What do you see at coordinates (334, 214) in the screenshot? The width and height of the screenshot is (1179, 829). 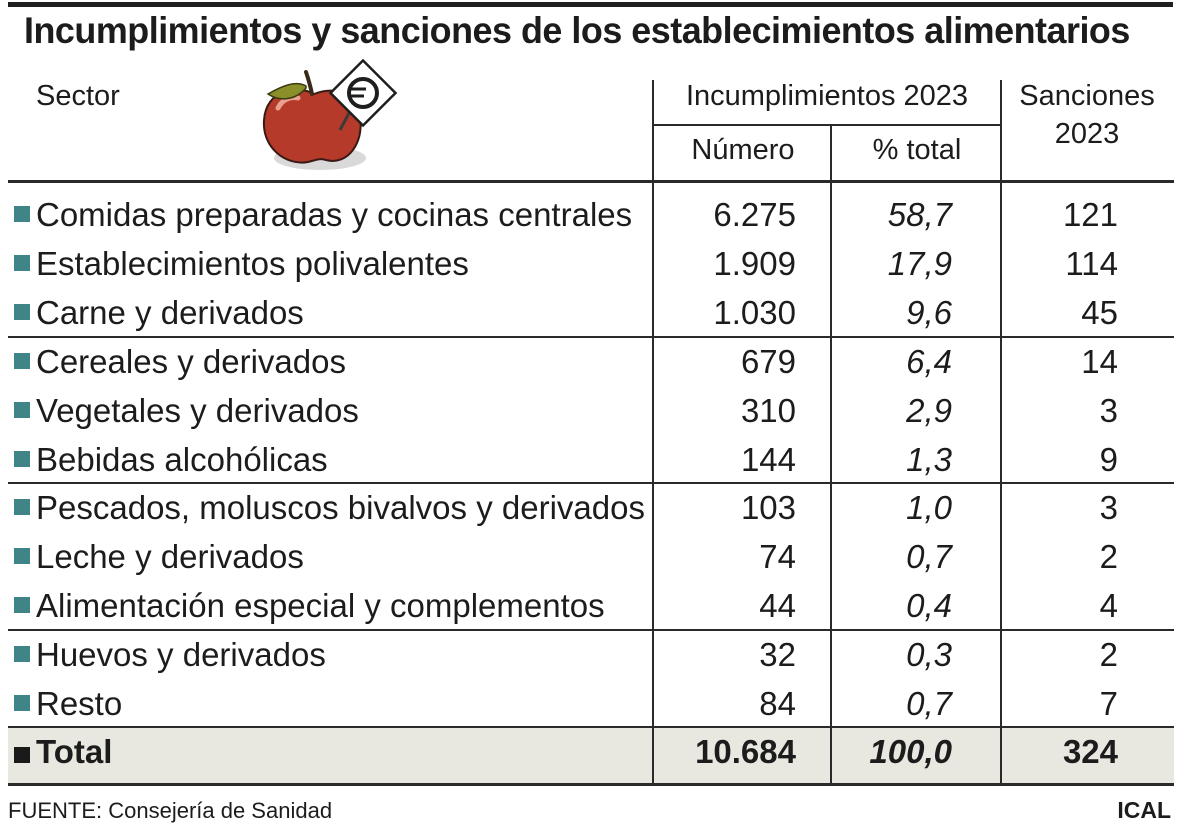 I see `sector-label: Comidas preparadas y cocinas centrales` at bounding box center [334, 214].